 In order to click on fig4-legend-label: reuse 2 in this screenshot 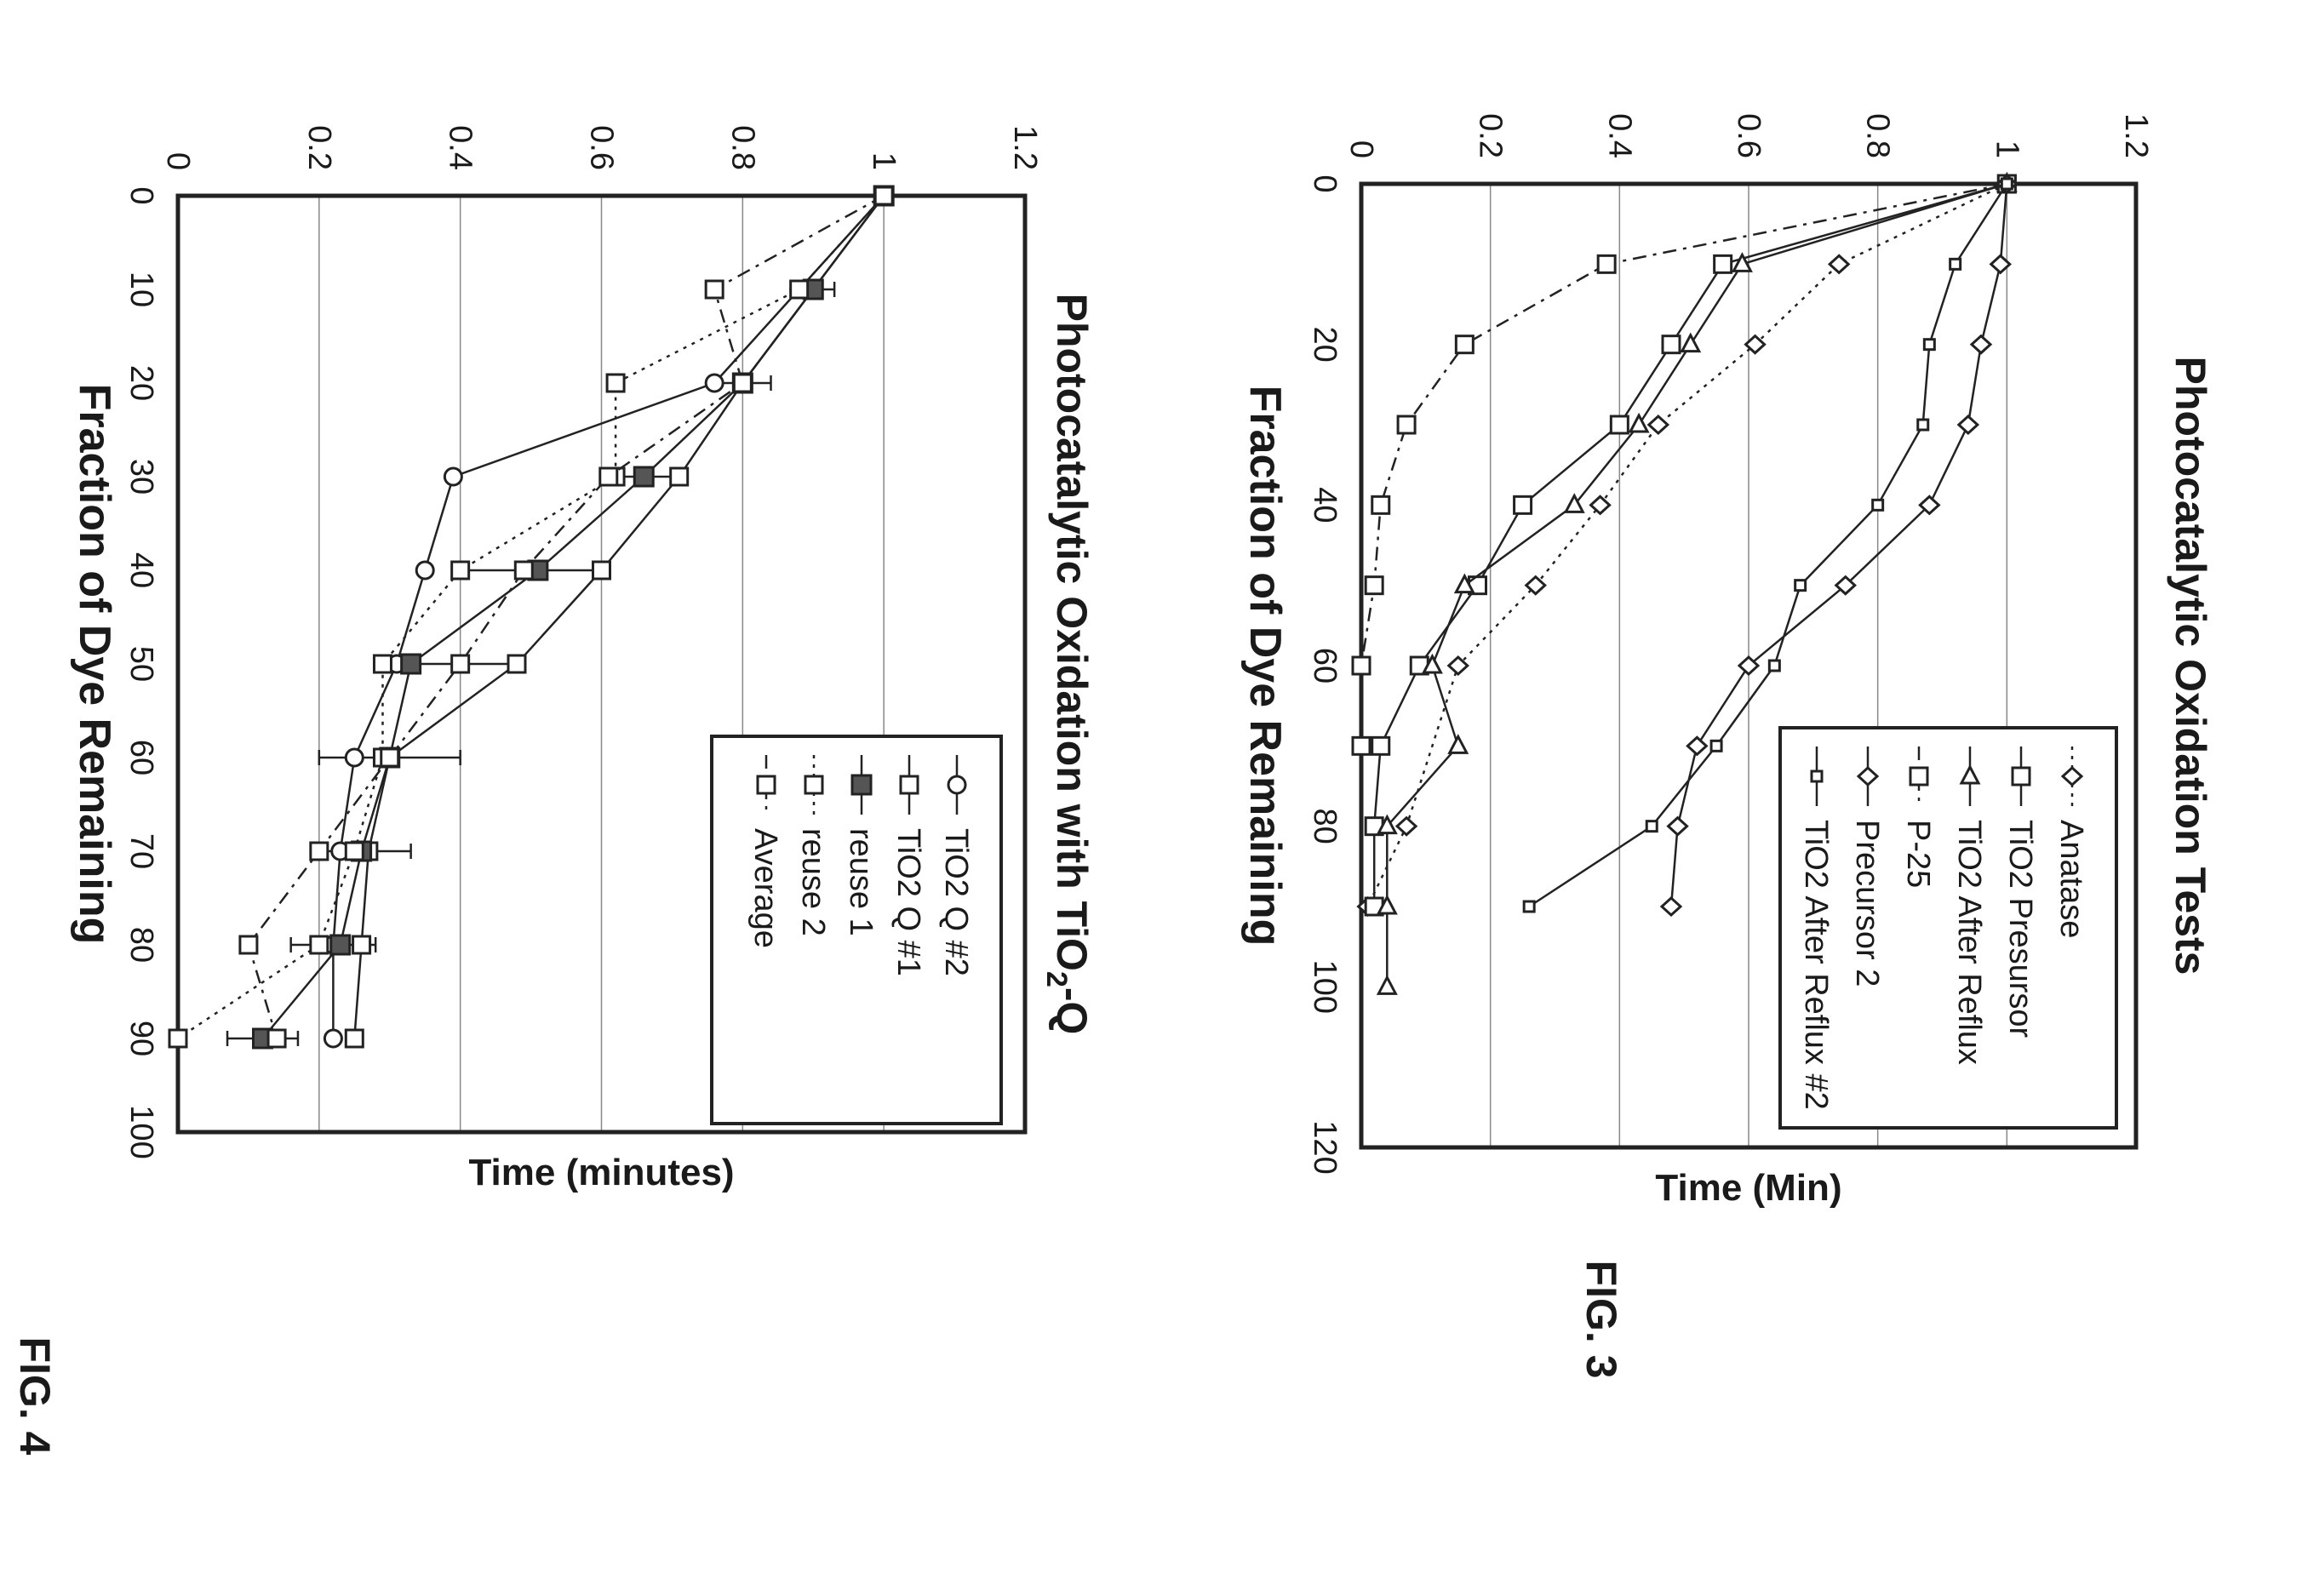, I will do `click(813, 882)`.